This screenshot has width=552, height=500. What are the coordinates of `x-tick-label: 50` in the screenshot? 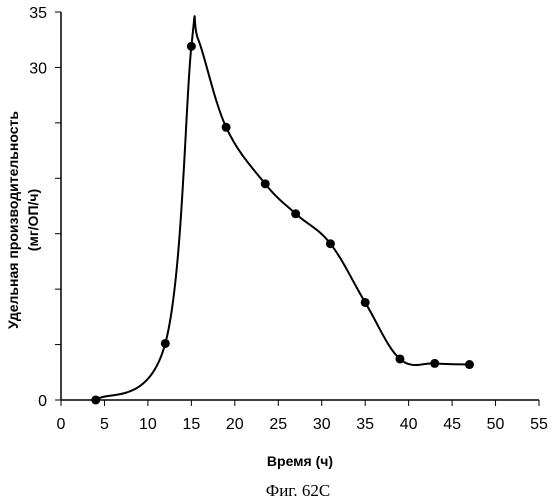 It's located at (496, 424).